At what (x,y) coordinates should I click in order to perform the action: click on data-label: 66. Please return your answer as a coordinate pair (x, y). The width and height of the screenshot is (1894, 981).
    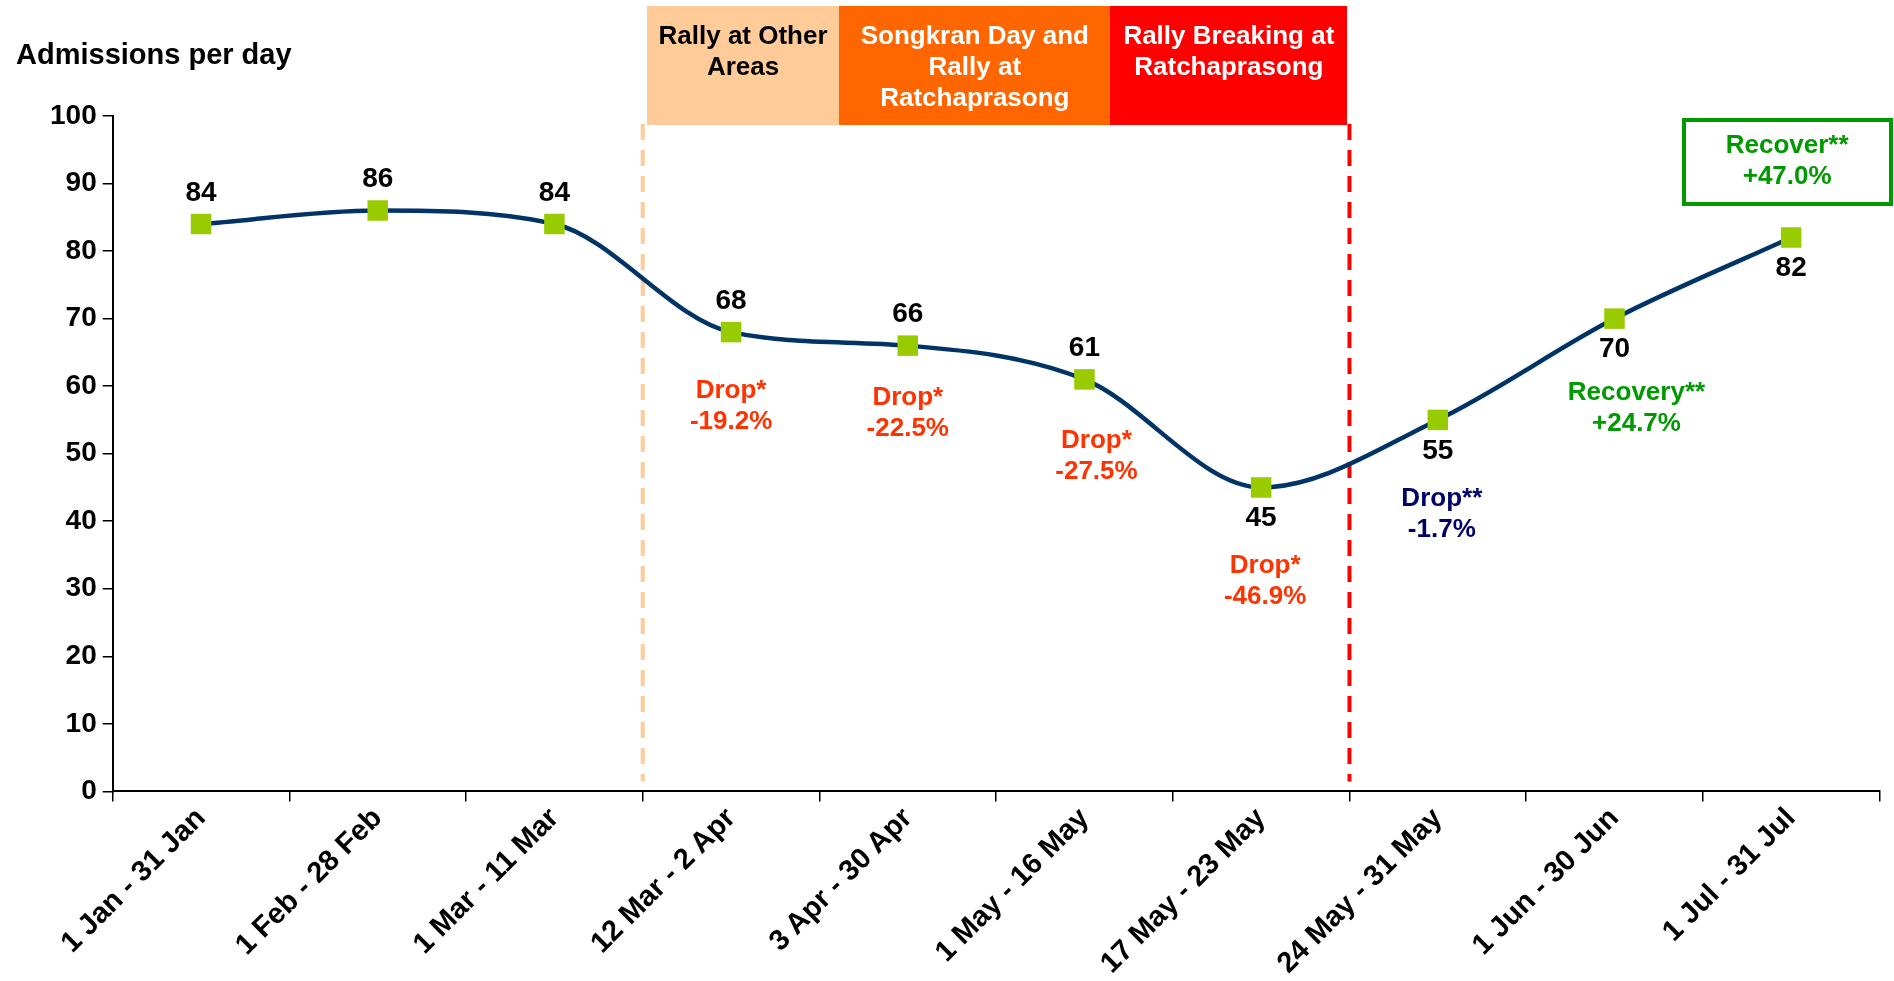
    Looking at the image, I should click on (908, 313).